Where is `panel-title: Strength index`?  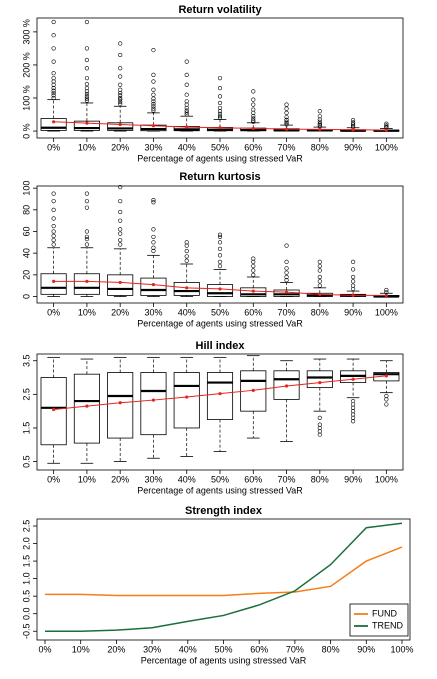 panel-title: Strength index is located at coordinates (224, 511).